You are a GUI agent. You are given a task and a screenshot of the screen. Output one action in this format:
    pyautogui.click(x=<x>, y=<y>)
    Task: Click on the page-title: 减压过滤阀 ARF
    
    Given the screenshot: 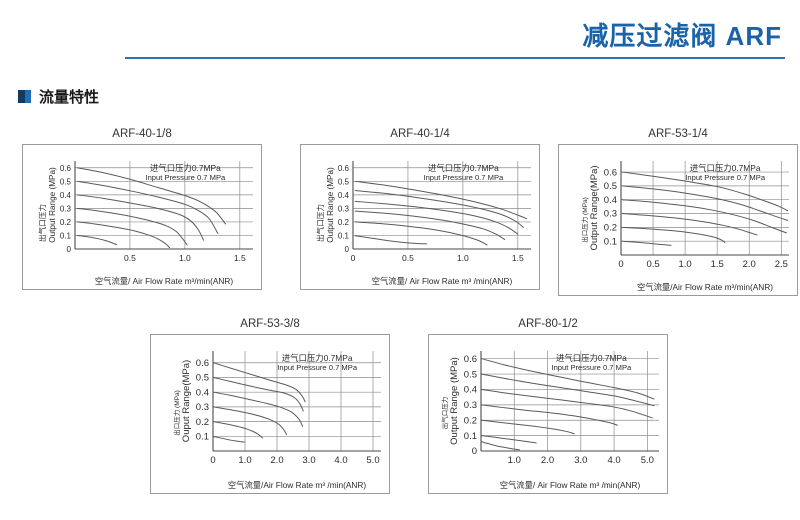 What is the action you would take?
    pyautogui.click(x=682, y=36)
    